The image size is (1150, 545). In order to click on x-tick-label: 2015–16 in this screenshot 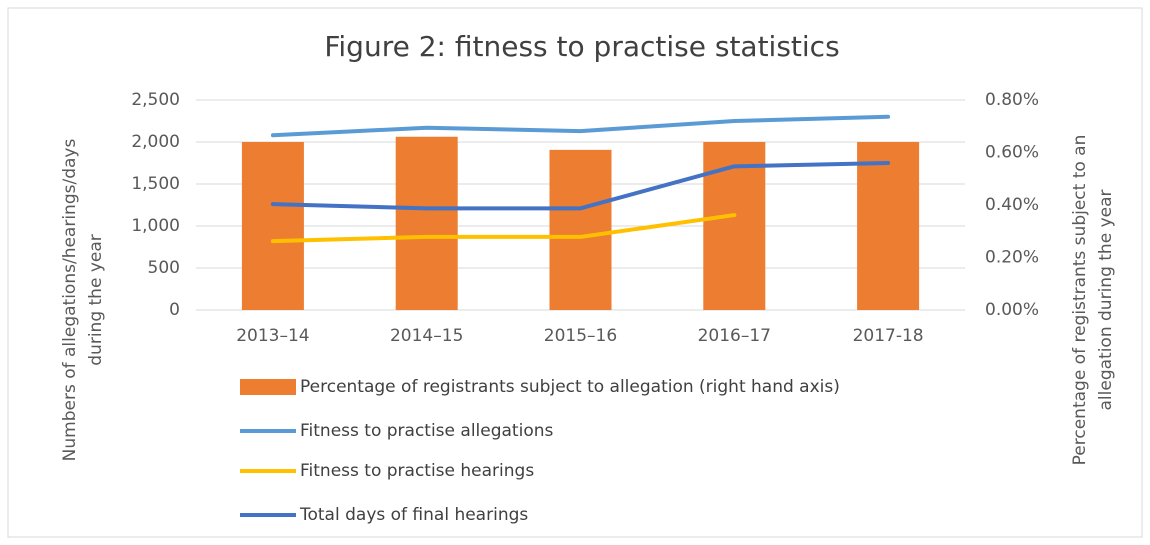, I will do `click(580, 336)`.